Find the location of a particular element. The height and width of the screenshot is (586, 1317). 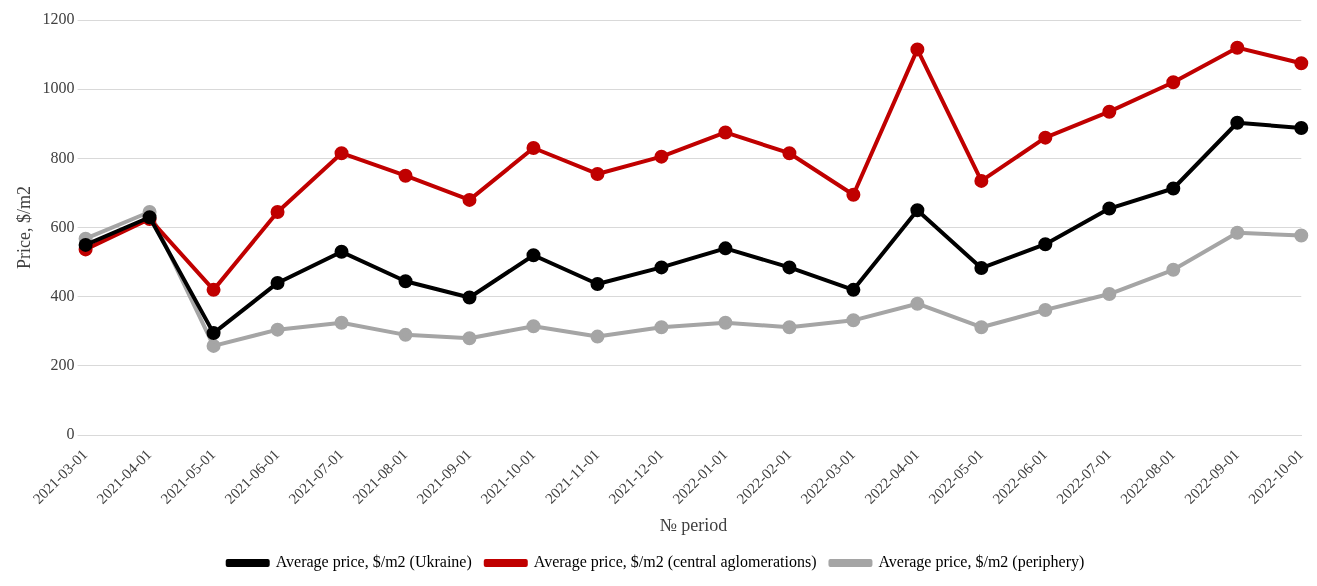

legend-label: Average price, $/m2 (central aglomerations) is located at coordinates (675, 562).